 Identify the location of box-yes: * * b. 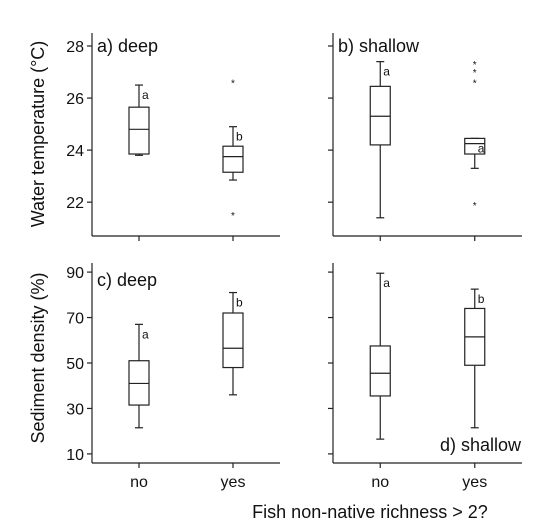
(233, 150).